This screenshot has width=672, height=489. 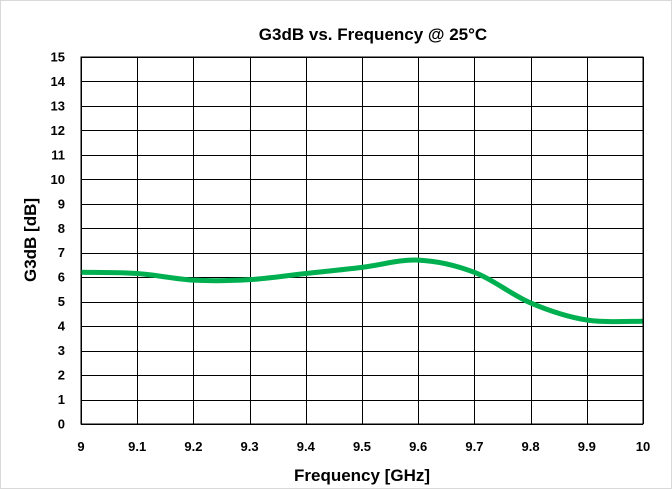 I want to click on x-tick-label: 9.5, so click(x=362, y=446).